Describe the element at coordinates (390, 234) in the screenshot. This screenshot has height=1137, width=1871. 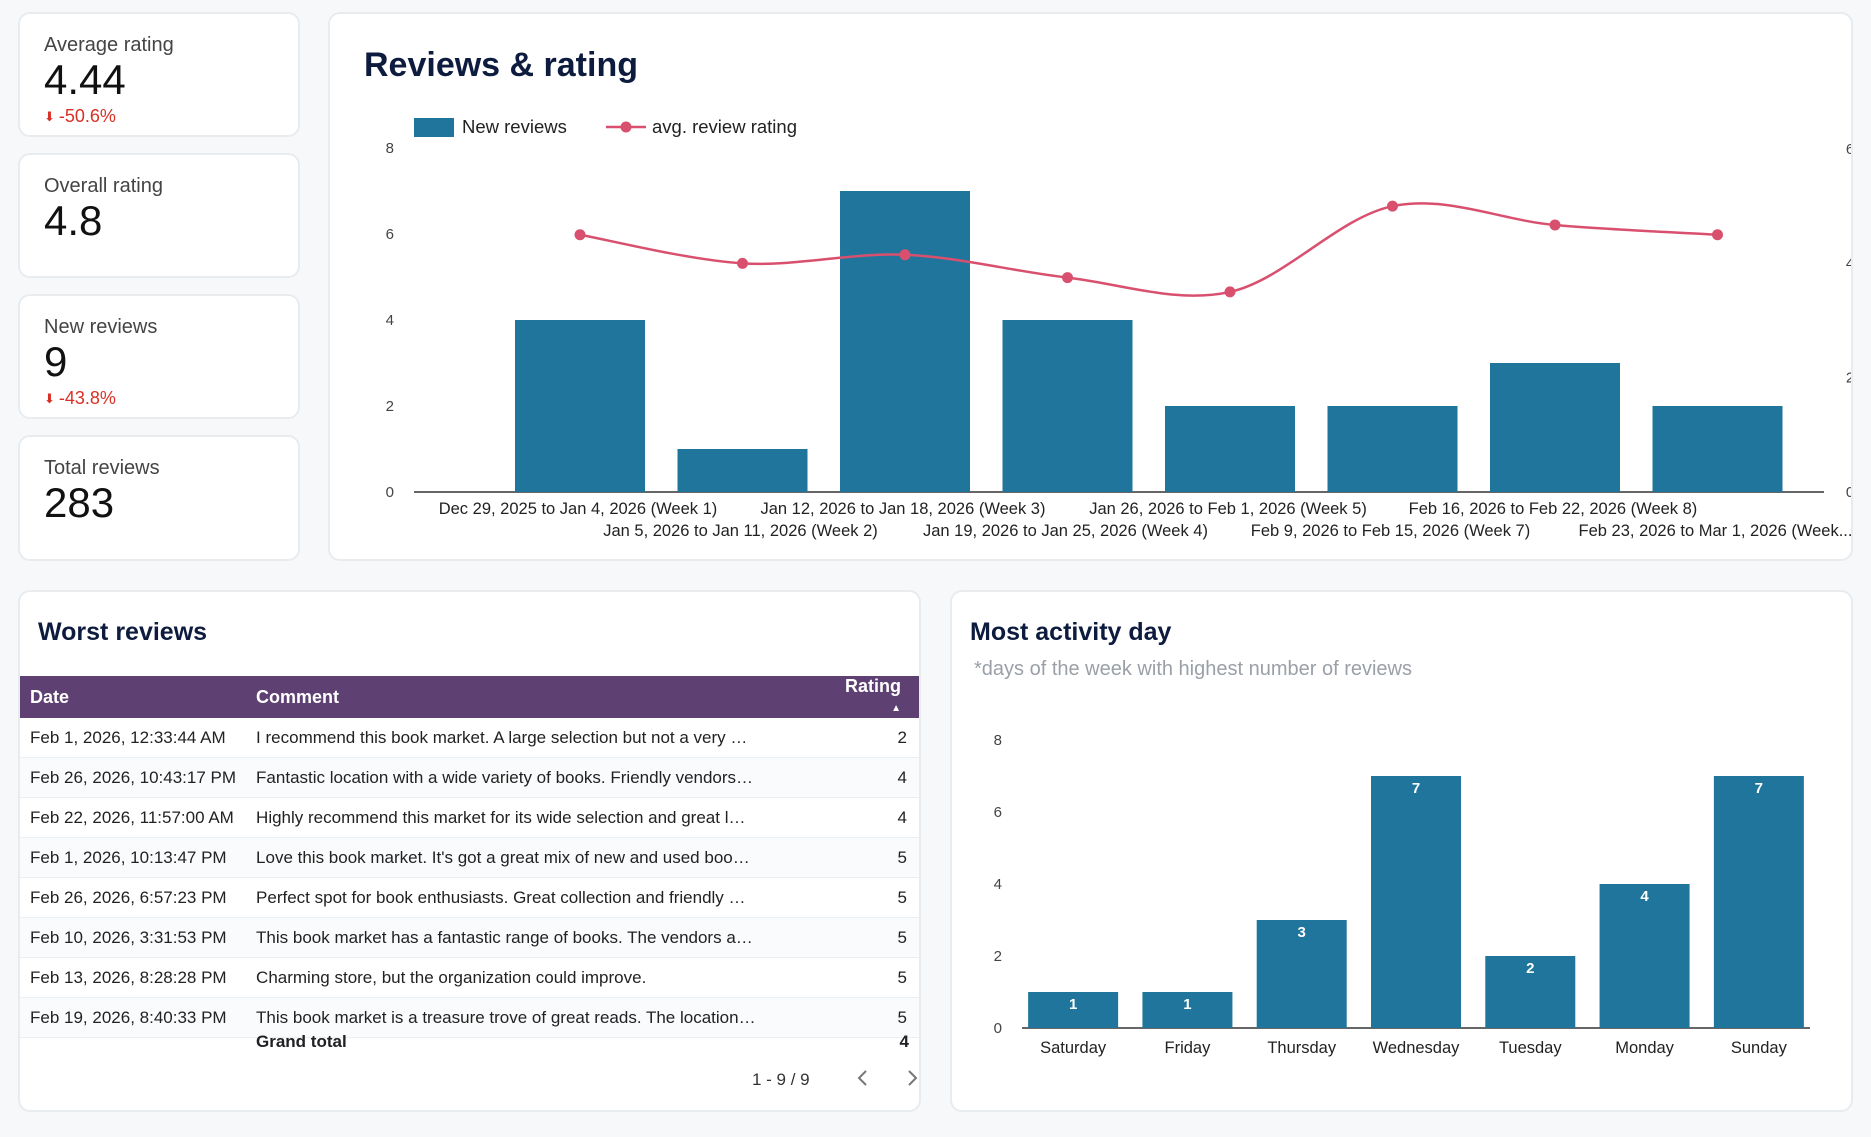
I see `y-tick-label: 6` at that location.